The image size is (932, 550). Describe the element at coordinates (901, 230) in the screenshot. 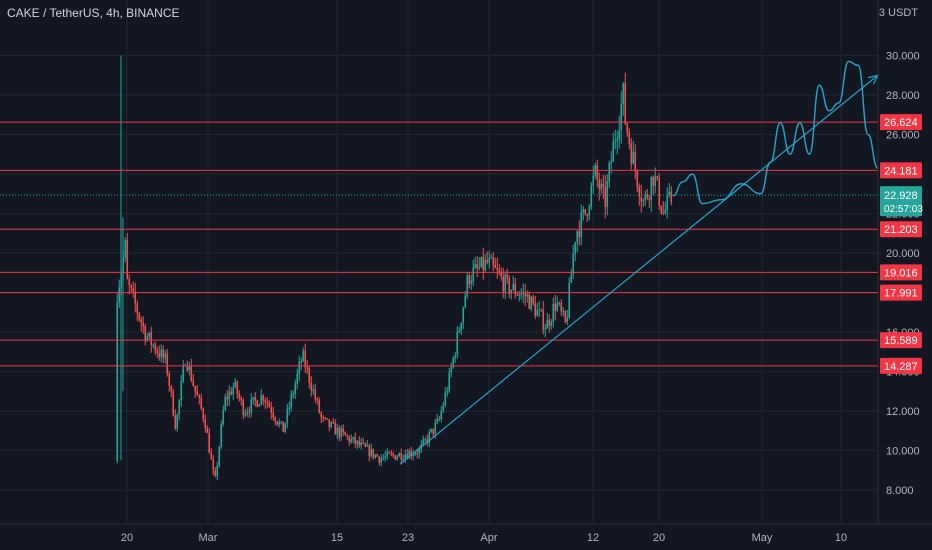

I see `level-badge-label: 21.203` at that location.